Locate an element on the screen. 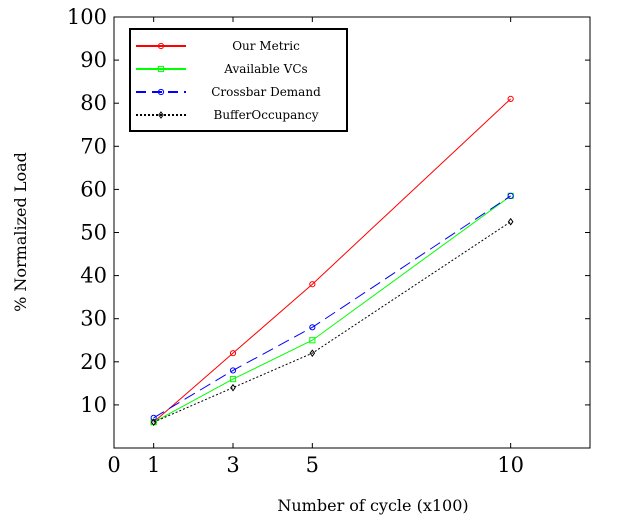  legend-label: Crossbar Demand is located at coordinates (266, 92).